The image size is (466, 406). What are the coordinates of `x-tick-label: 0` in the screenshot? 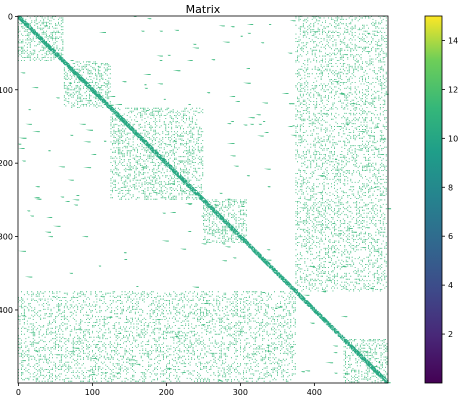 It's located at (18, 392).